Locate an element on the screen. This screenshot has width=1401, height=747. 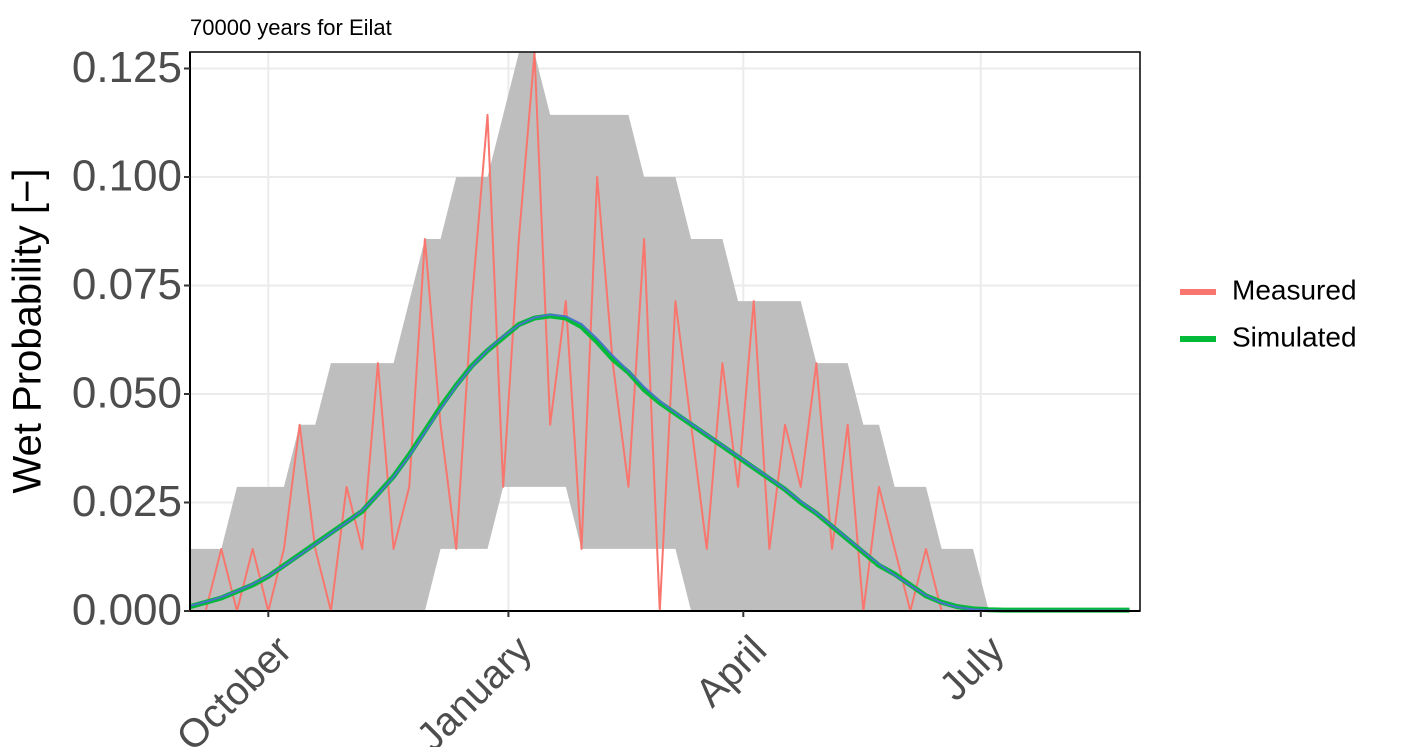
y-tick-label: 0.050 is located at coordinates (127, 393).